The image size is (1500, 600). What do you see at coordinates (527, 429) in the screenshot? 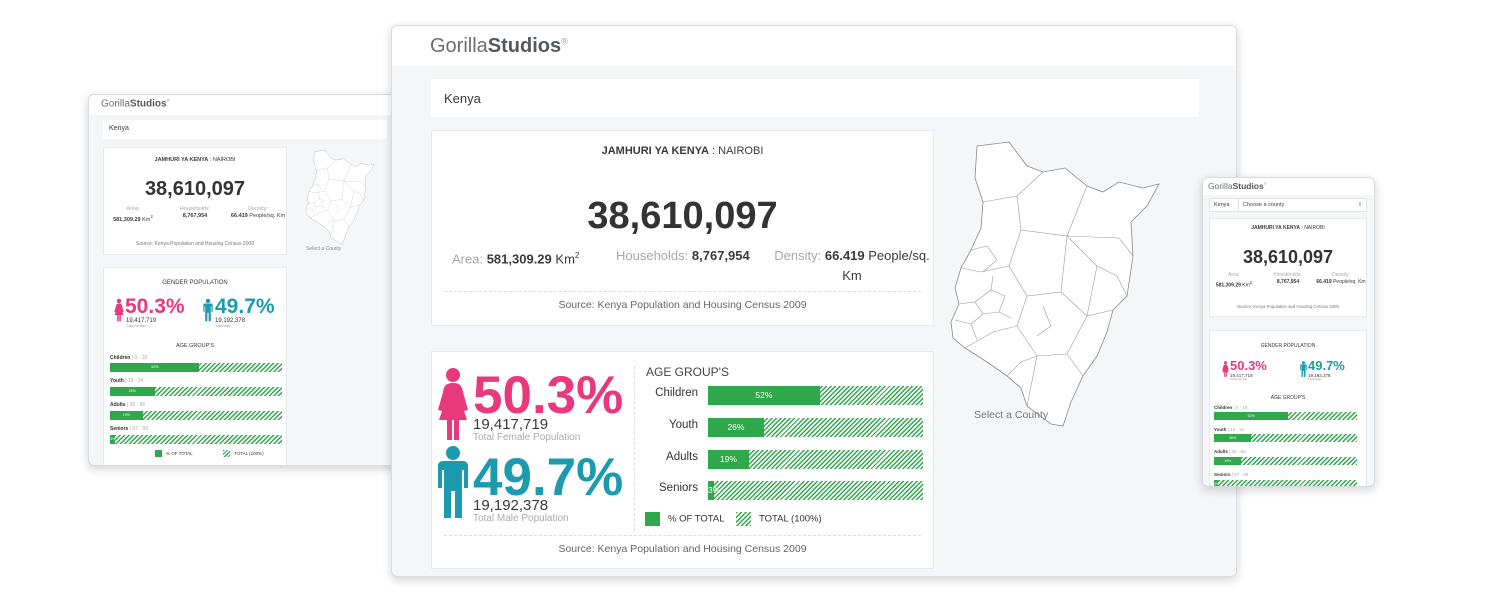
I see `female-count: 19,417,719 Total Female Population` at bounding box center [527, 429].